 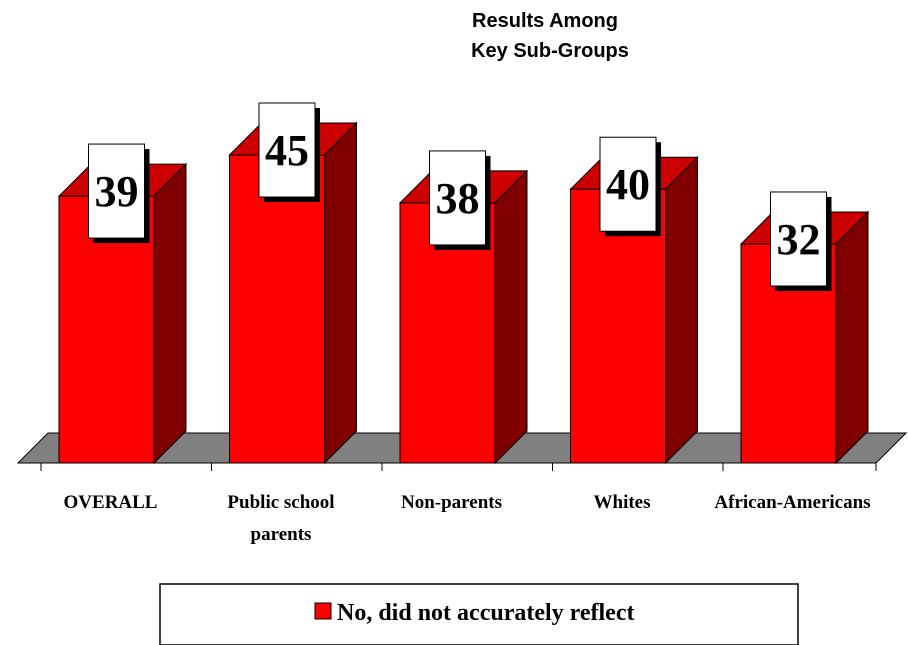 I want to click on chart-title-line-1: Results Among, so click(x=545, y=21).